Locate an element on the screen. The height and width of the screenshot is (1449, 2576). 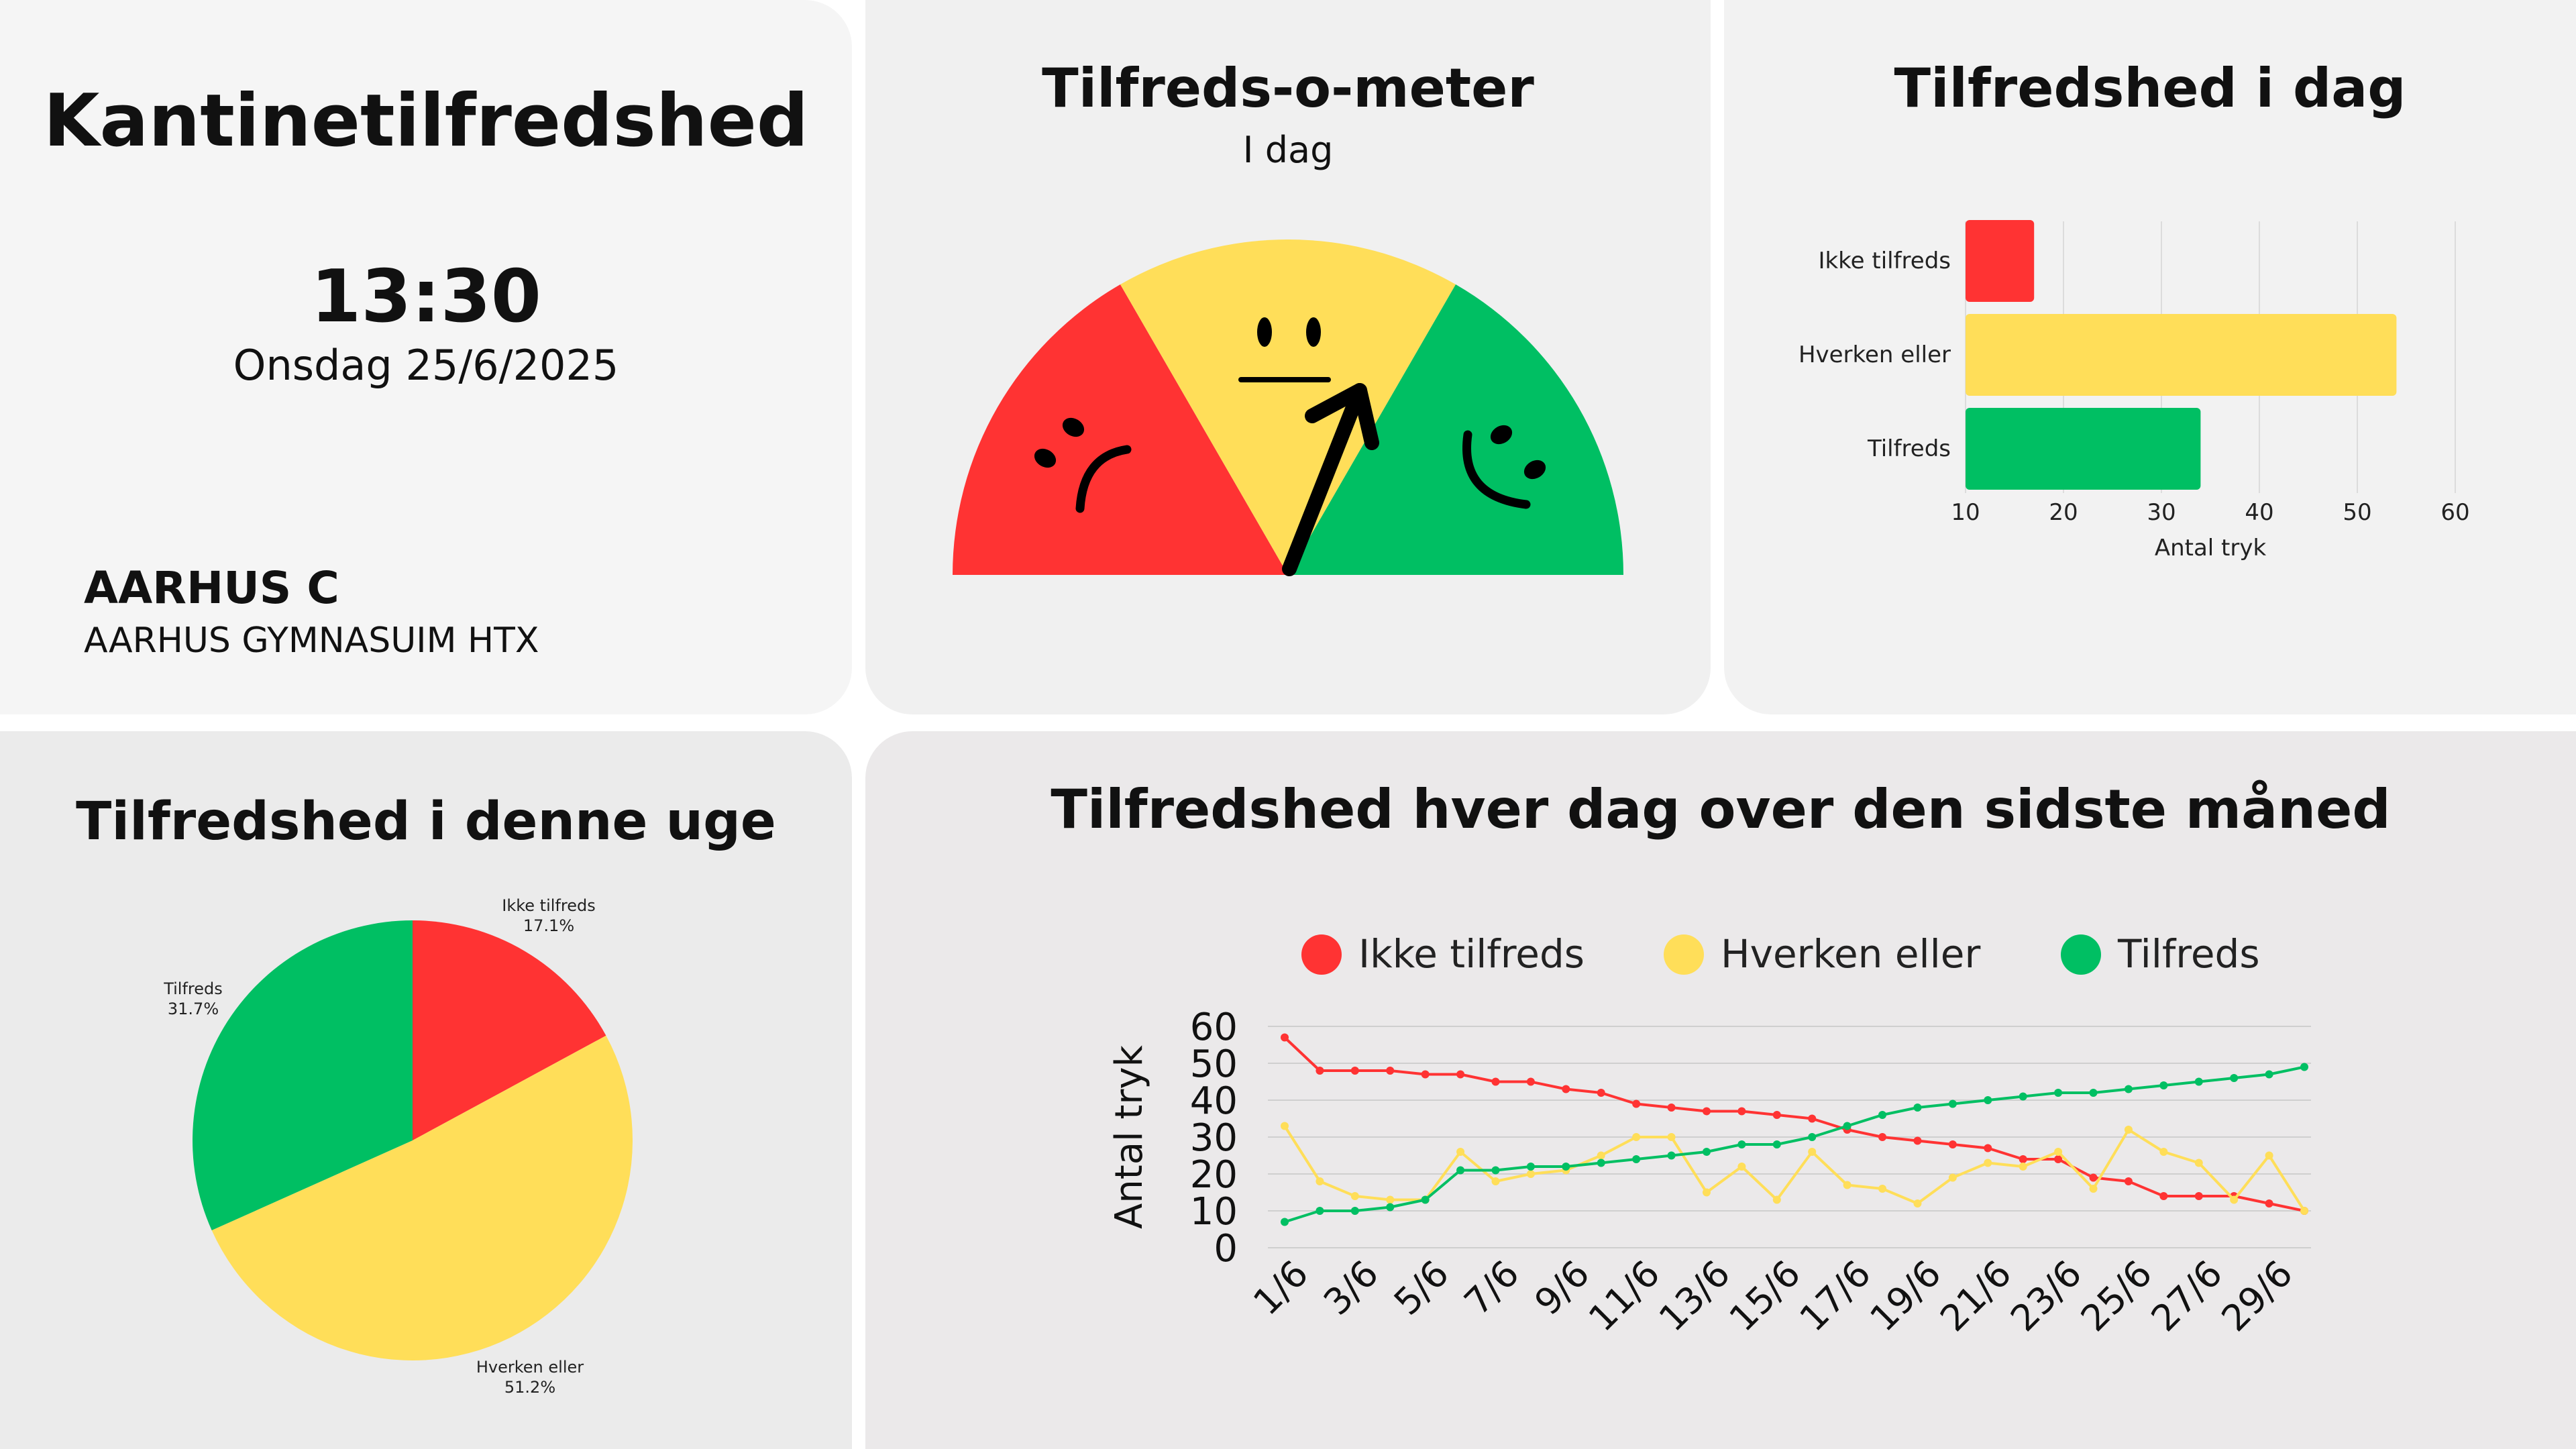
pie-slice-tilfreds is located at coordinates (302, 1075).